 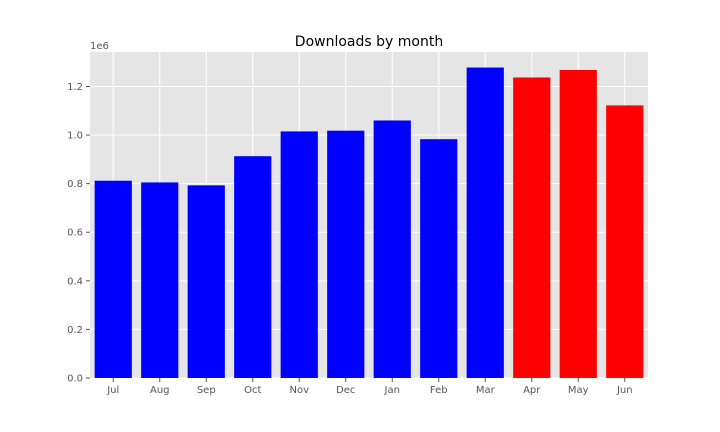 I want to click on x-tick-label: Sep, so click(x=206, y=390).